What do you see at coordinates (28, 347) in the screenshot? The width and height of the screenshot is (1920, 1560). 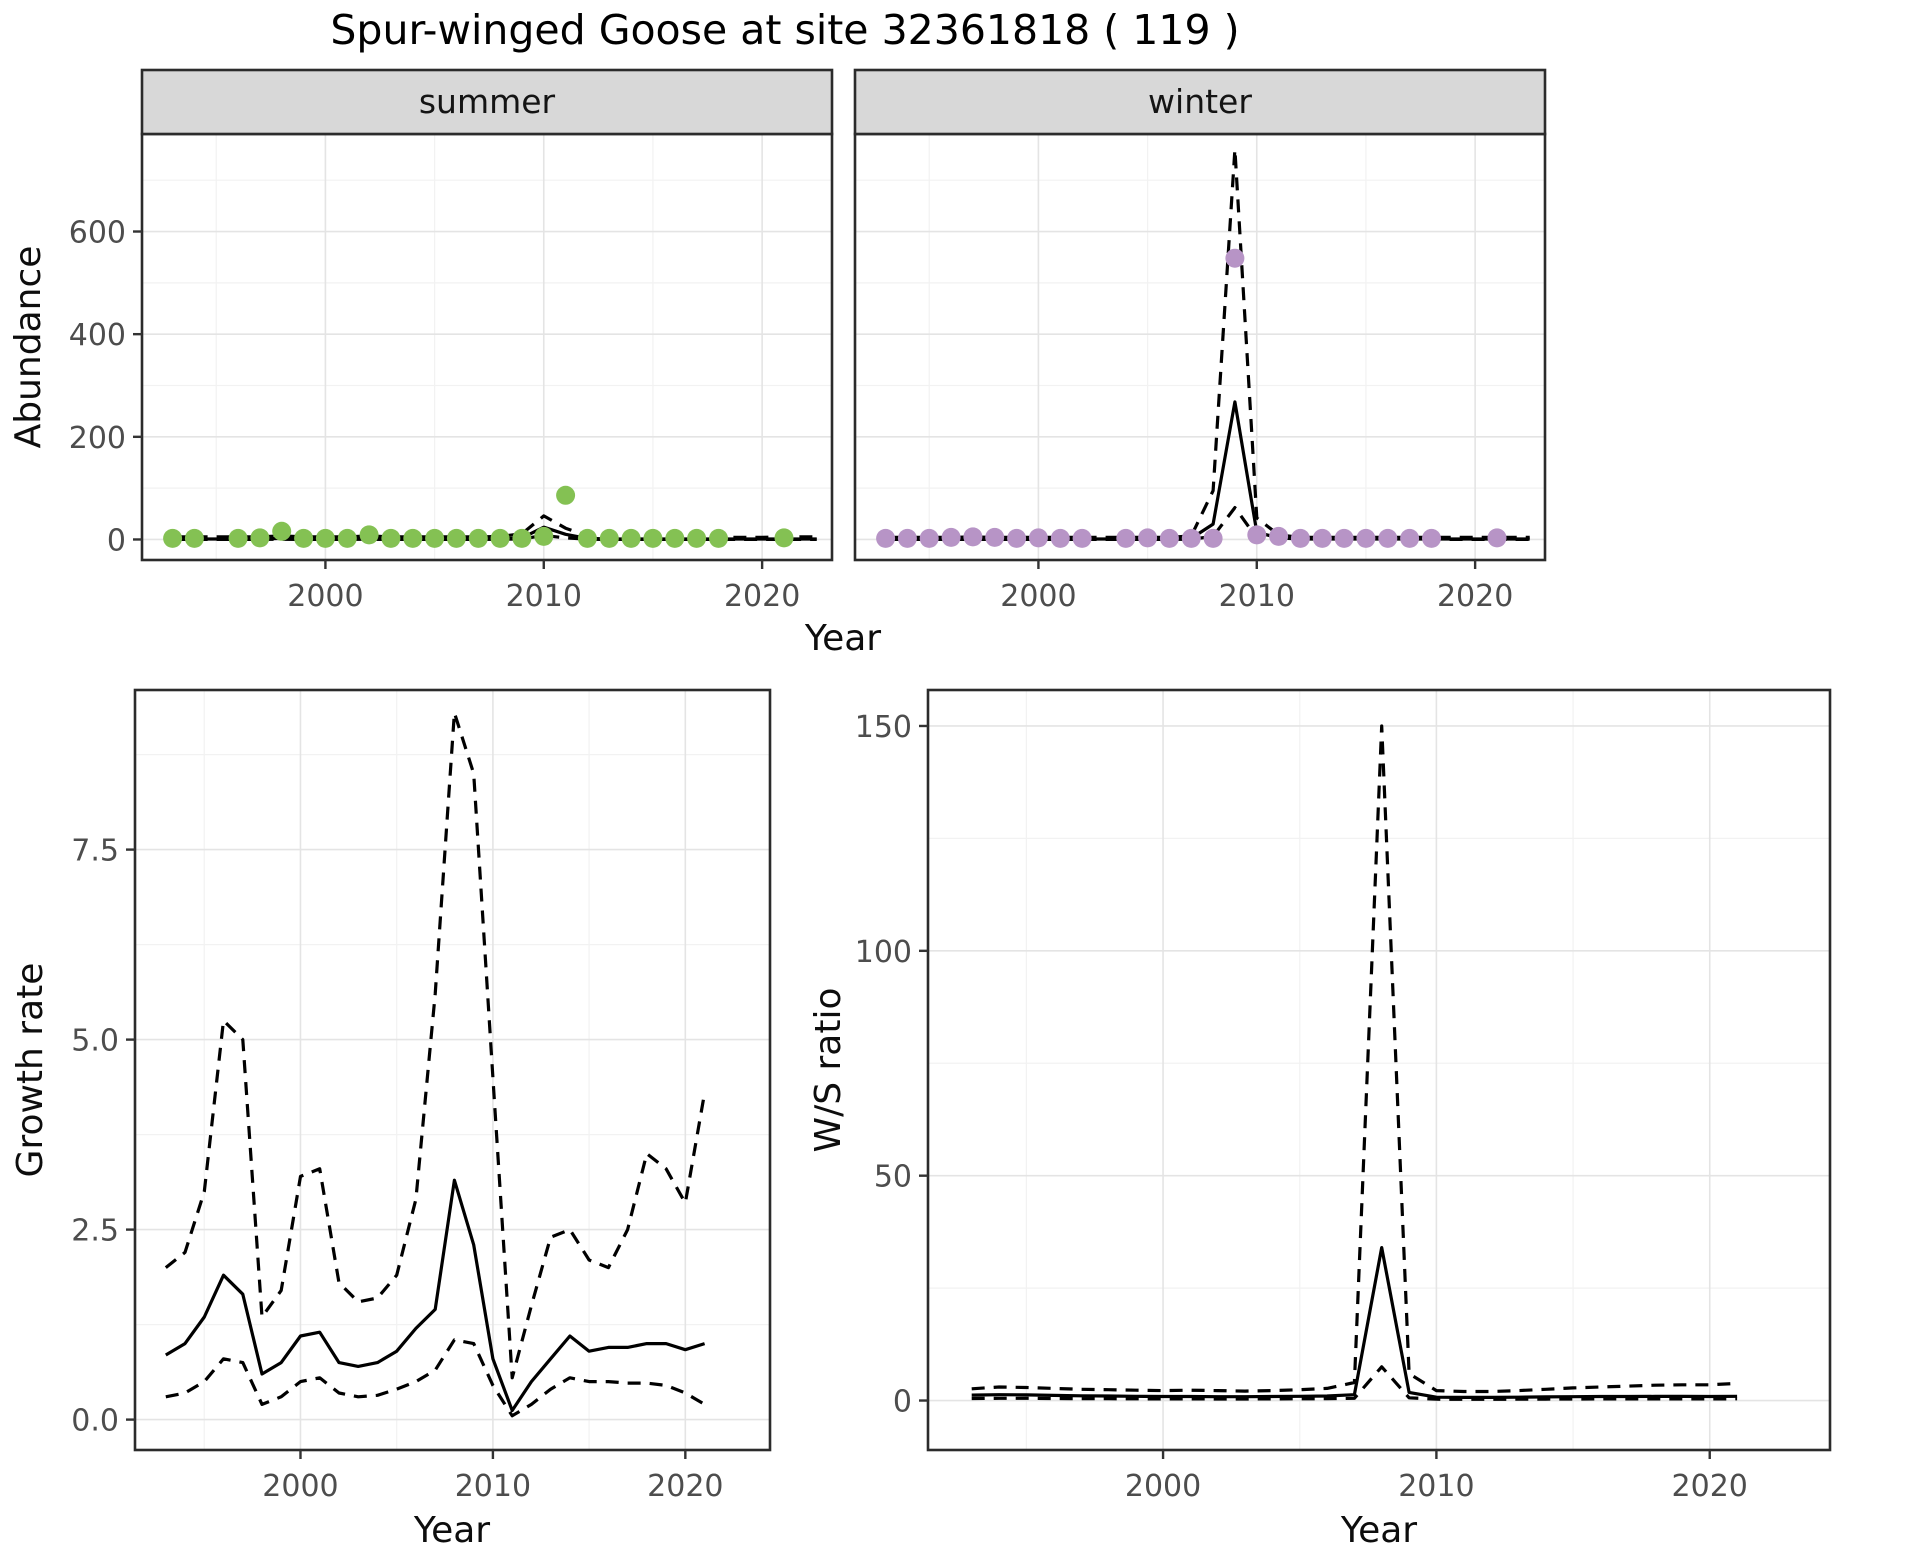 I see `abundance-axis-label: Abundance` at bounding box center [28, 347].